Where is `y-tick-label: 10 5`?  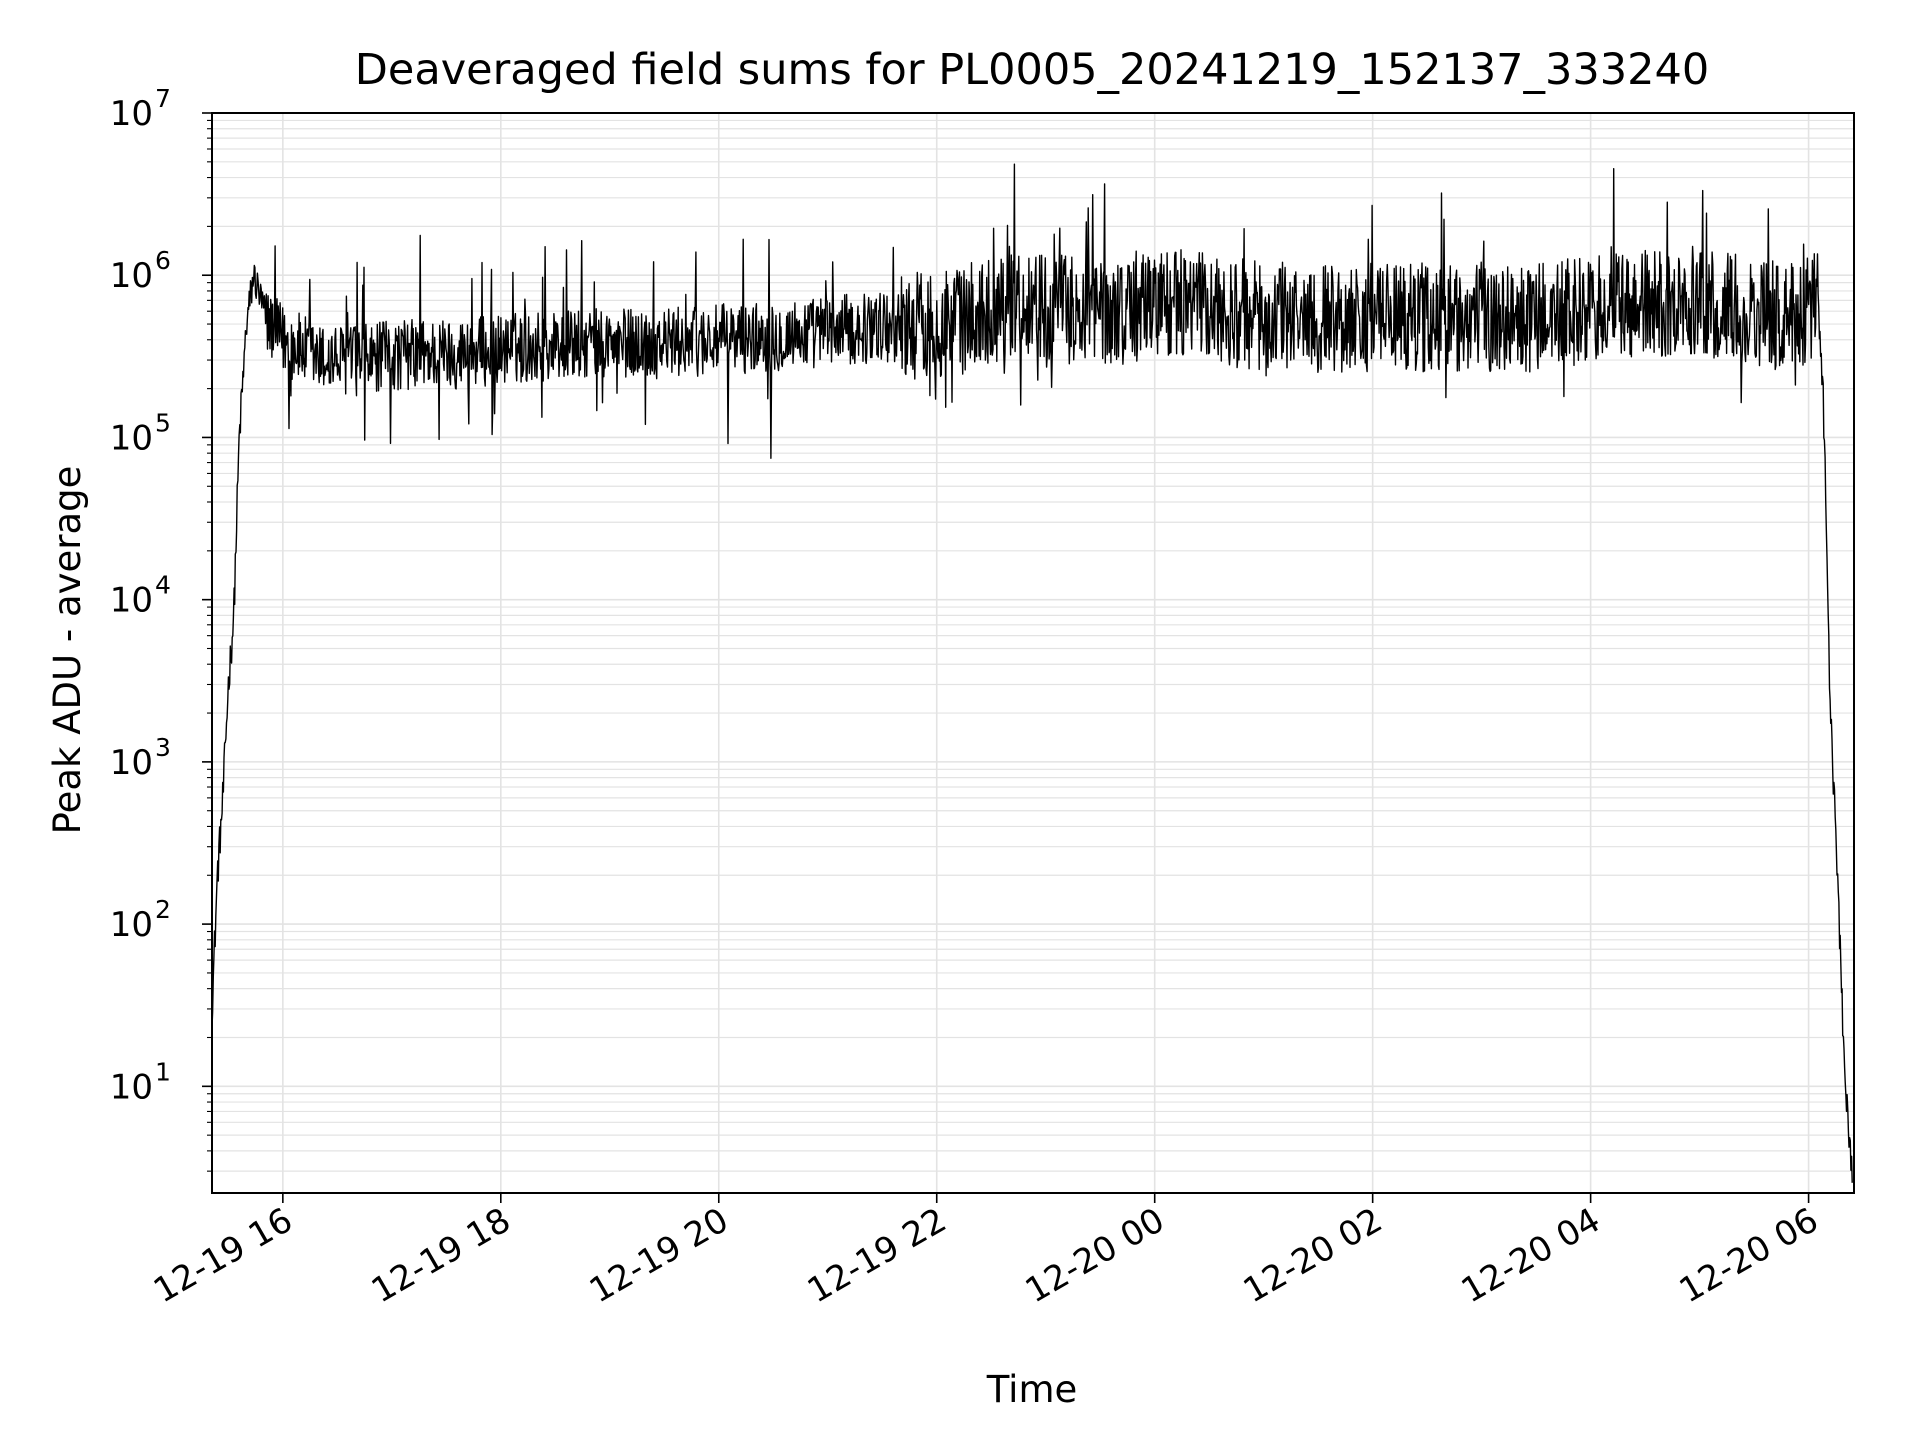 y-tick-label: 10 5 is located at coordinates (140, 433).